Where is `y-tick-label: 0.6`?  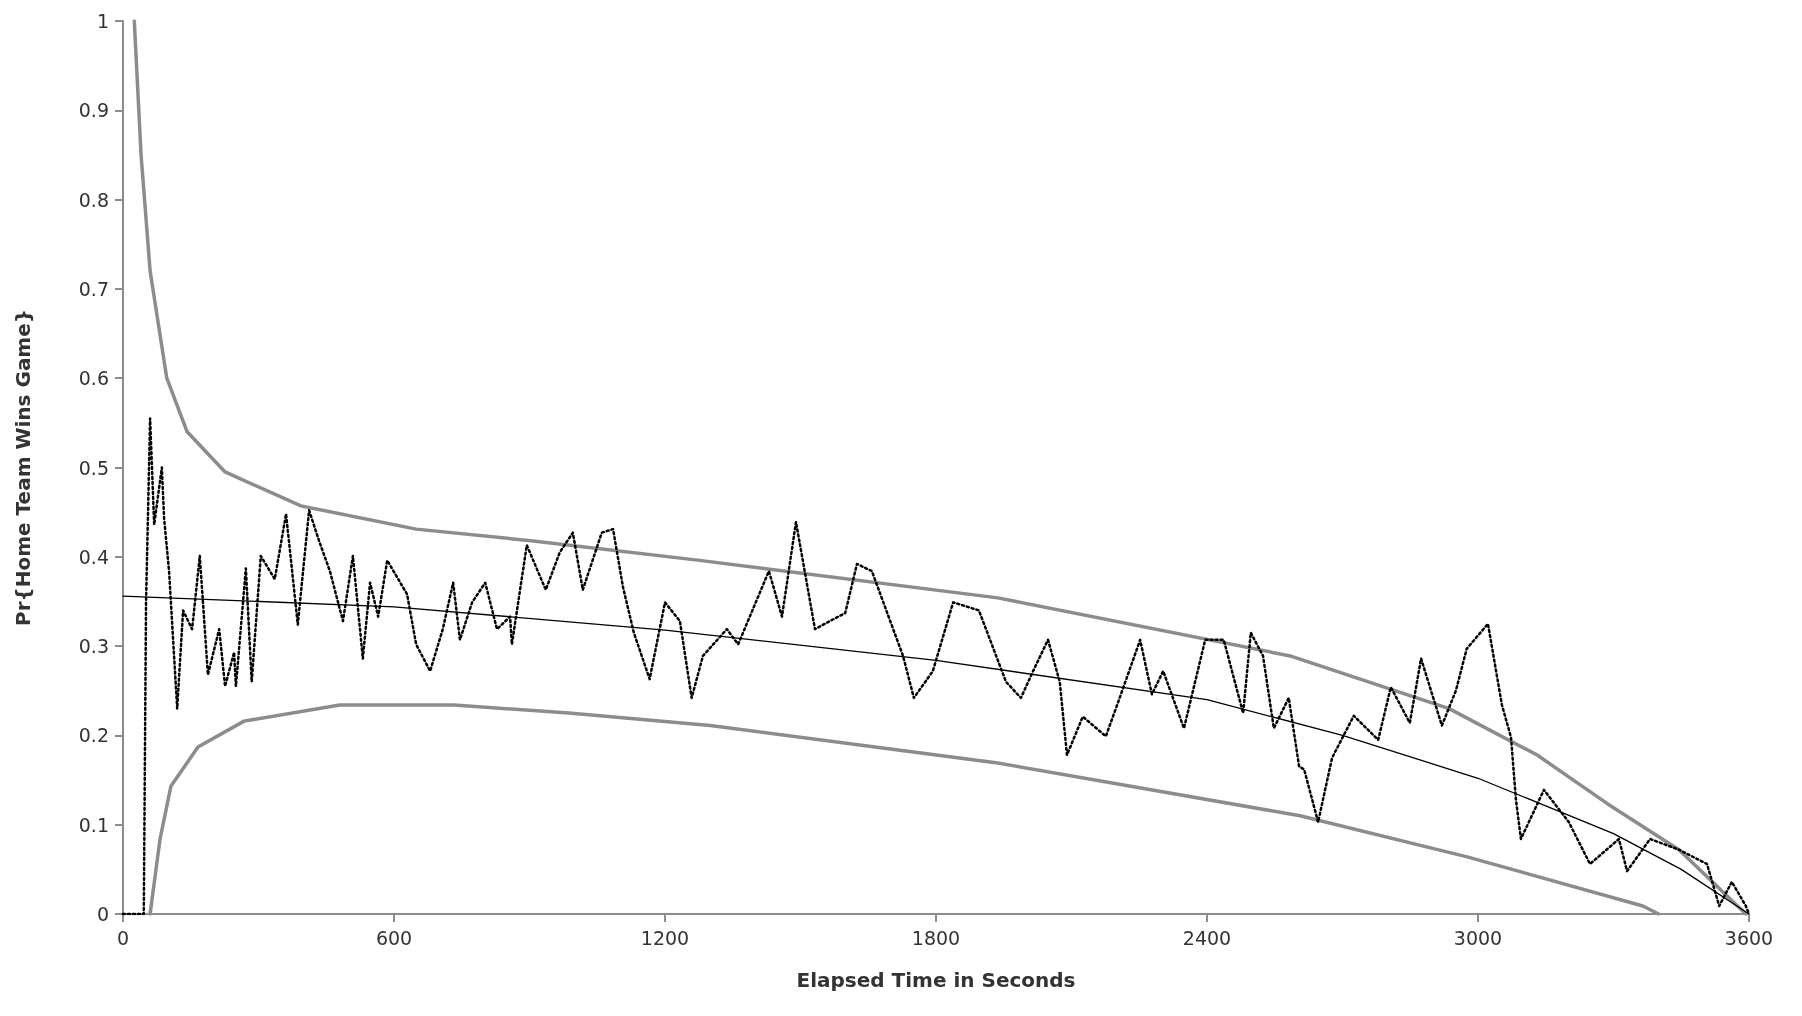 y-tick-label: 0.6 is located at coordinates (93, 378).